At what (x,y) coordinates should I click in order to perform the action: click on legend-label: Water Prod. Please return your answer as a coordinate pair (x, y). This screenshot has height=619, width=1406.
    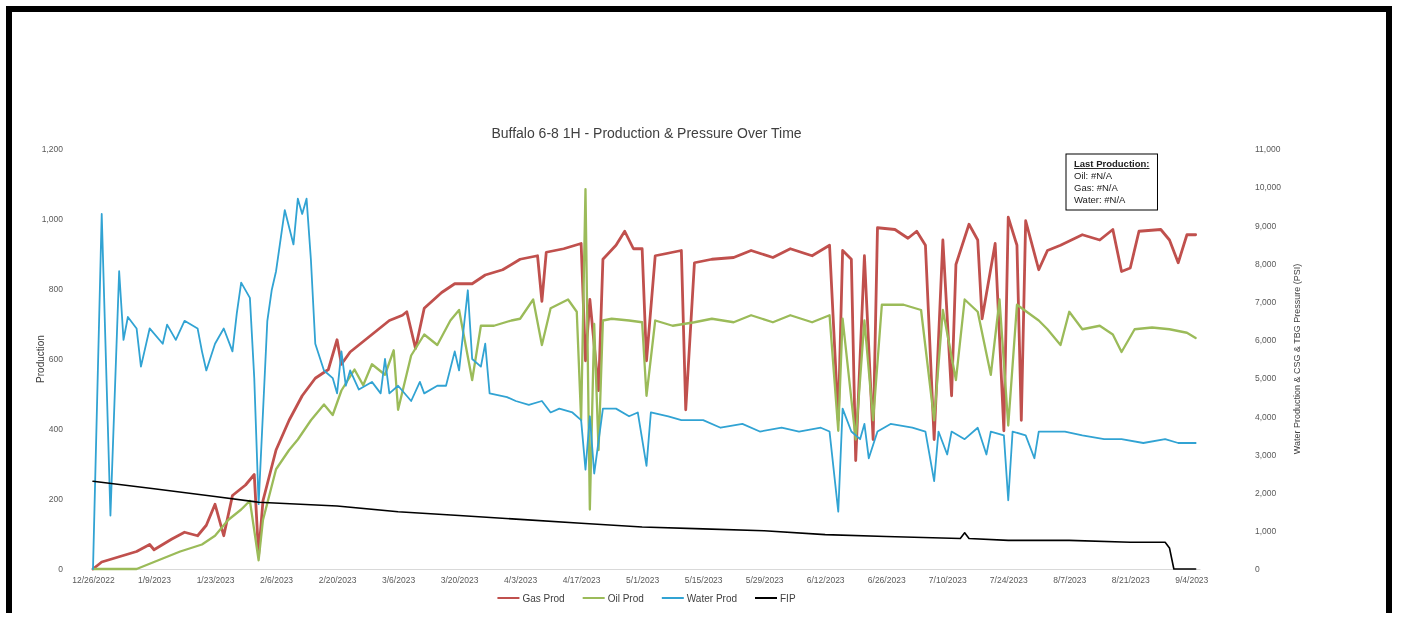
    Looking at the image, I should click on (712, 598).